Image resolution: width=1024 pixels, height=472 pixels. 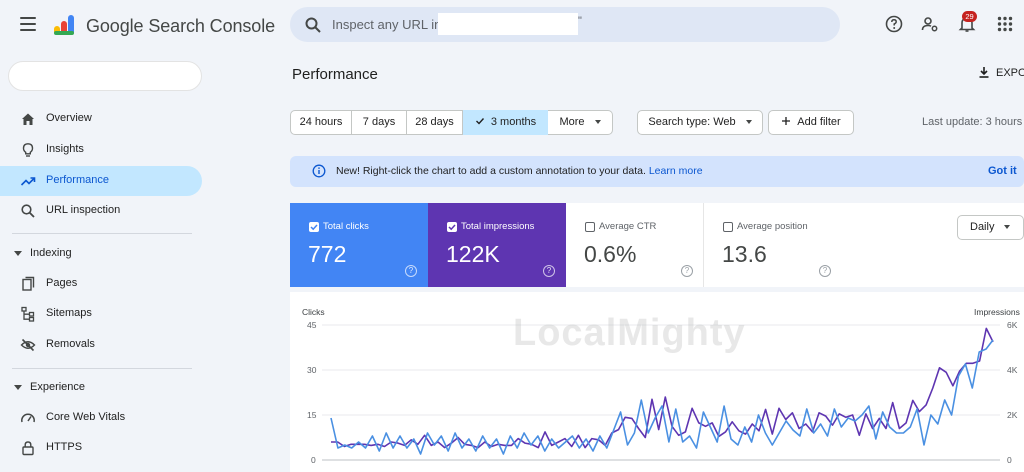 What do you see at coordinates (786, 121) in the screenshot?
I see `plus-icon` at bounding box center [786, 121].